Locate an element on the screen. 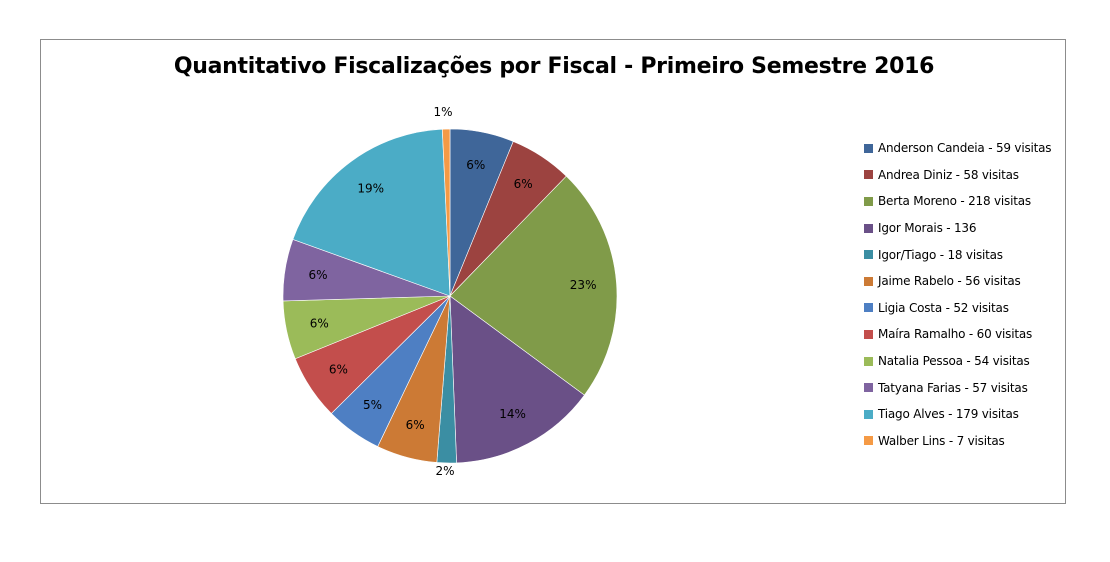  legend-label: Tiago Alves - 179 visitas is located at coordinates (948, 414).